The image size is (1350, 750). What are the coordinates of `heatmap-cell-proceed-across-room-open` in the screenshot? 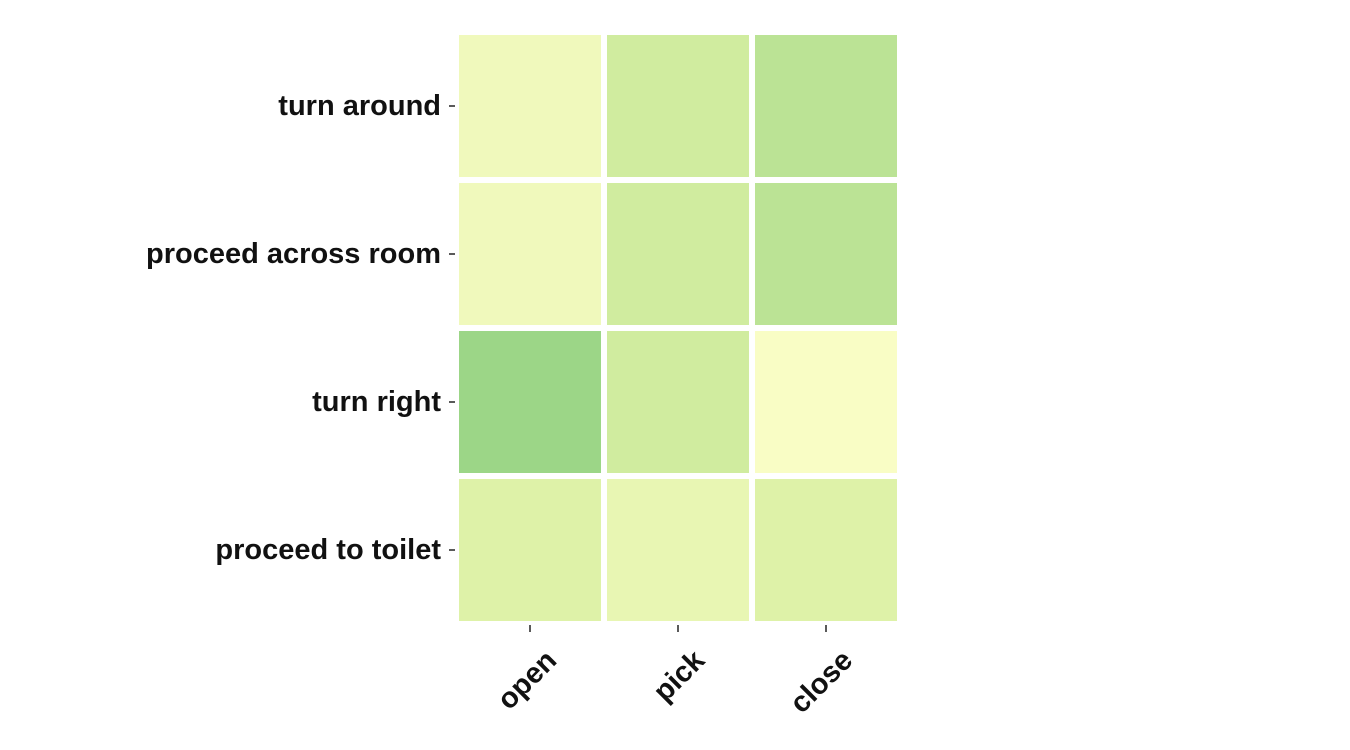 It's located at (530, 254).